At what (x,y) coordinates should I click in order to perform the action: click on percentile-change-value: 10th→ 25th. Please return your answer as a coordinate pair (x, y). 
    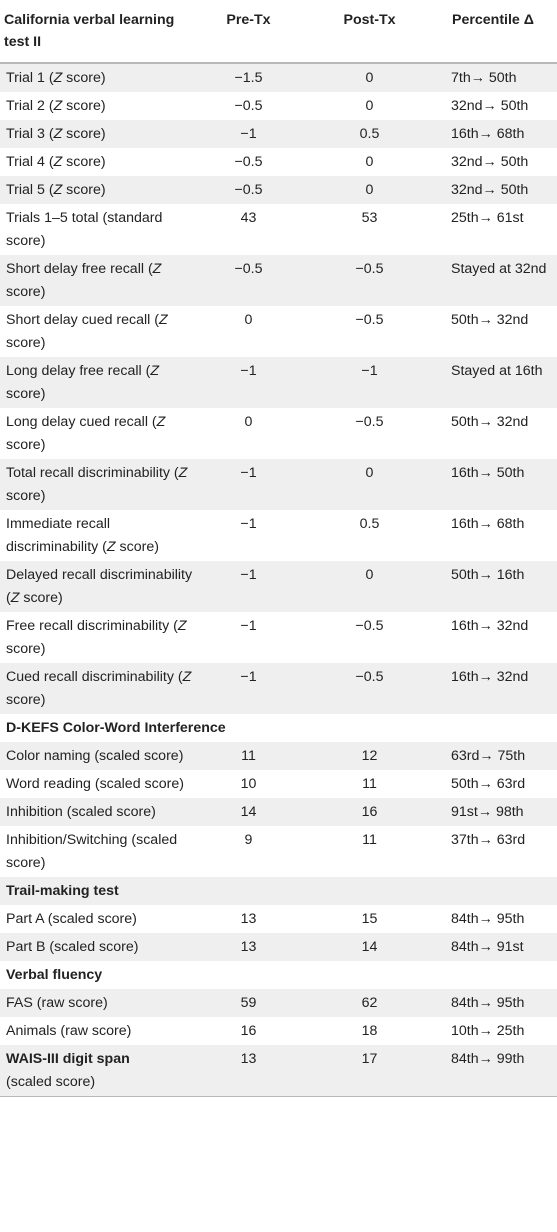
    Looking at the image, I should click on (488, 1031).